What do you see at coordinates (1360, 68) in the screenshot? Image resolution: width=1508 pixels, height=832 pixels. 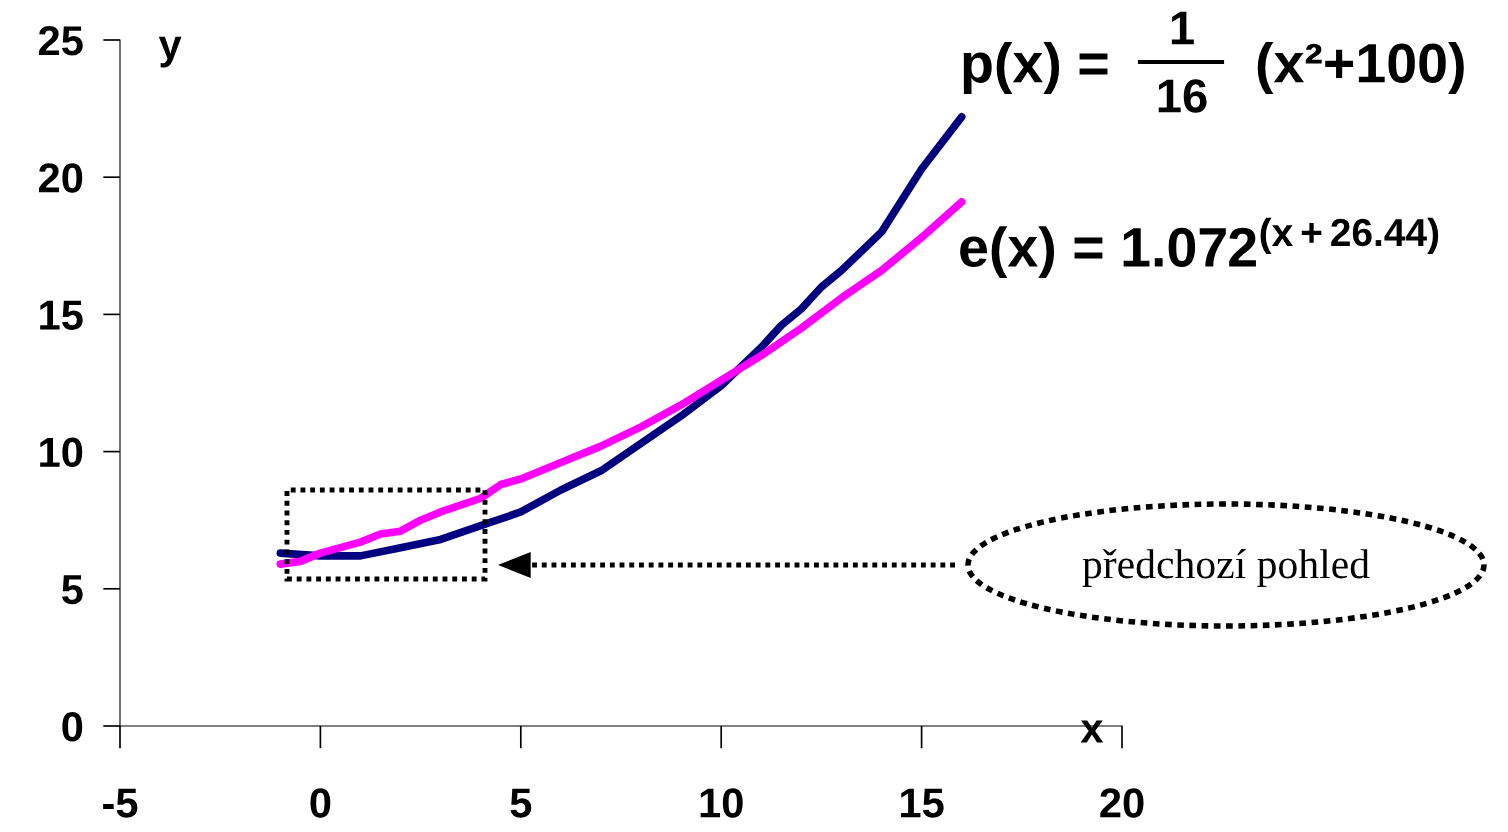 I see `text: (x²+100)` at bounding box center [1360, 68].